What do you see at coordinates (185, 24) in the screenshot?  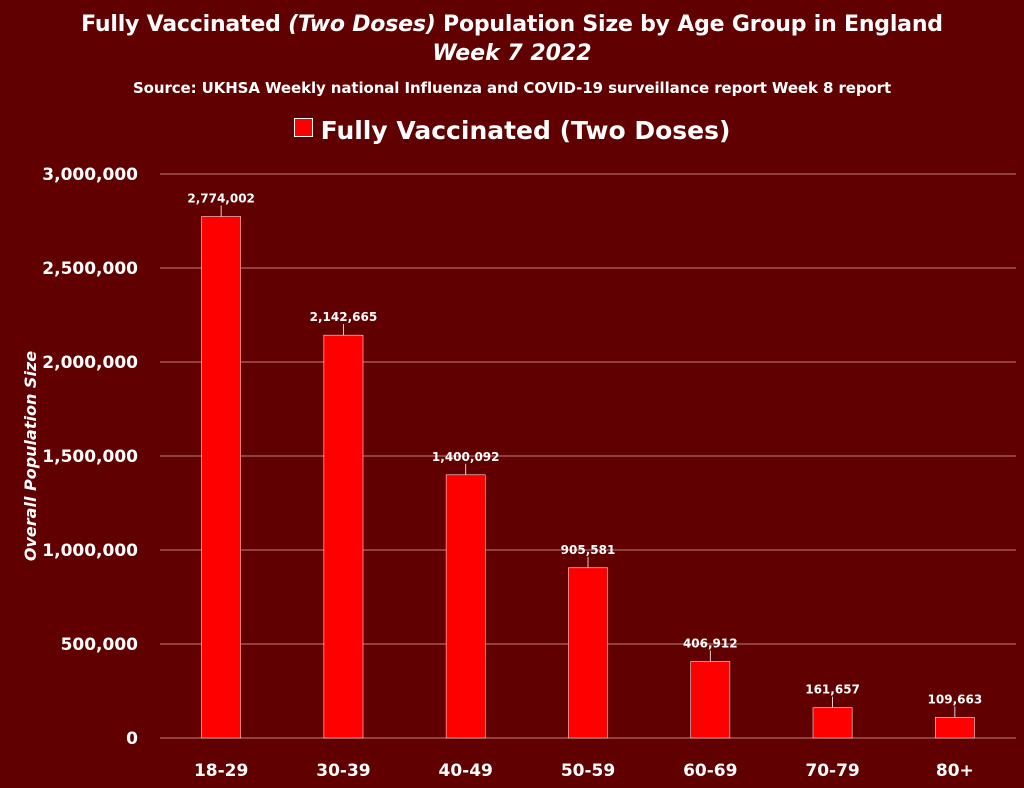 I see `title-part-1: Fully Vaccinated` at bounding box center [185, 24].